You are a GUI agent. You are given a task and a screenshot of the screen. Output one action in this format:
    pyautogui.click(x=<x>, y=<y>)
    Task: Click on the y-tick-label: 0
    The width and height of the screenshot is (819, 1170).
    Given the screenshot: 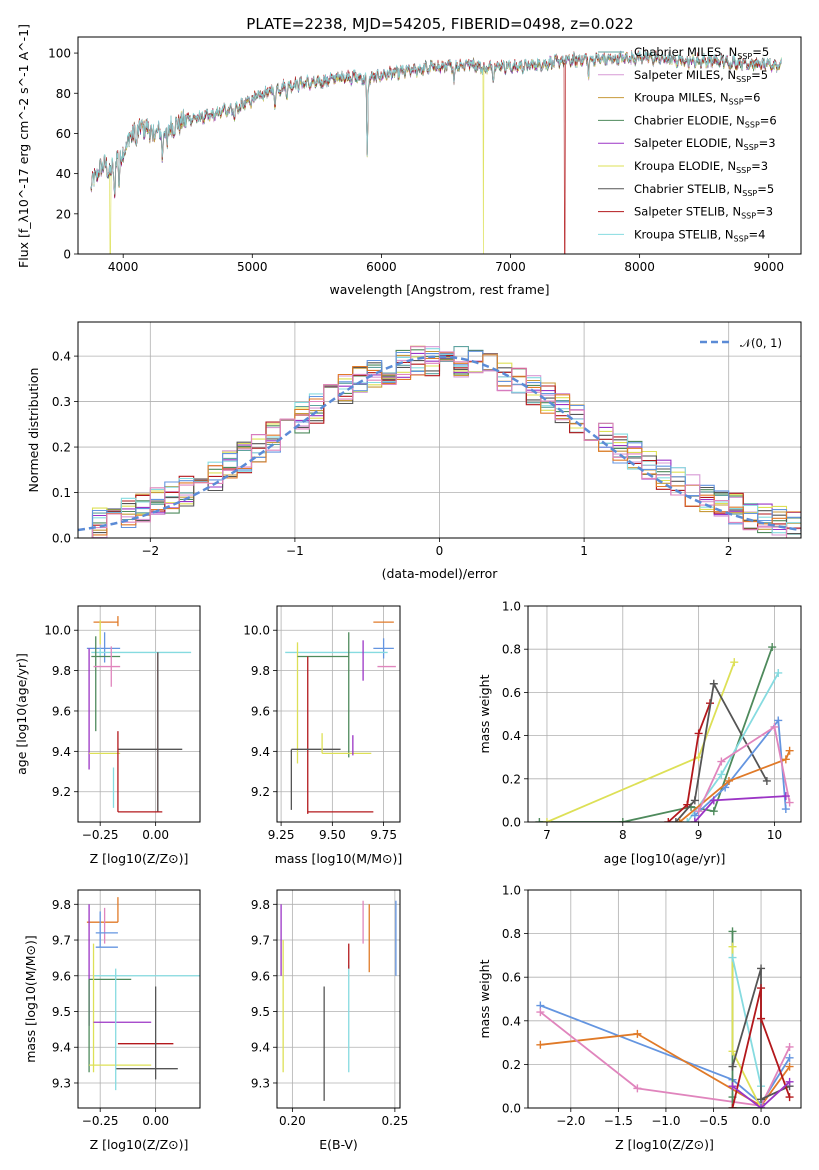 What is the action you would take?
    pyautogui.click(x=67, y=255)
    